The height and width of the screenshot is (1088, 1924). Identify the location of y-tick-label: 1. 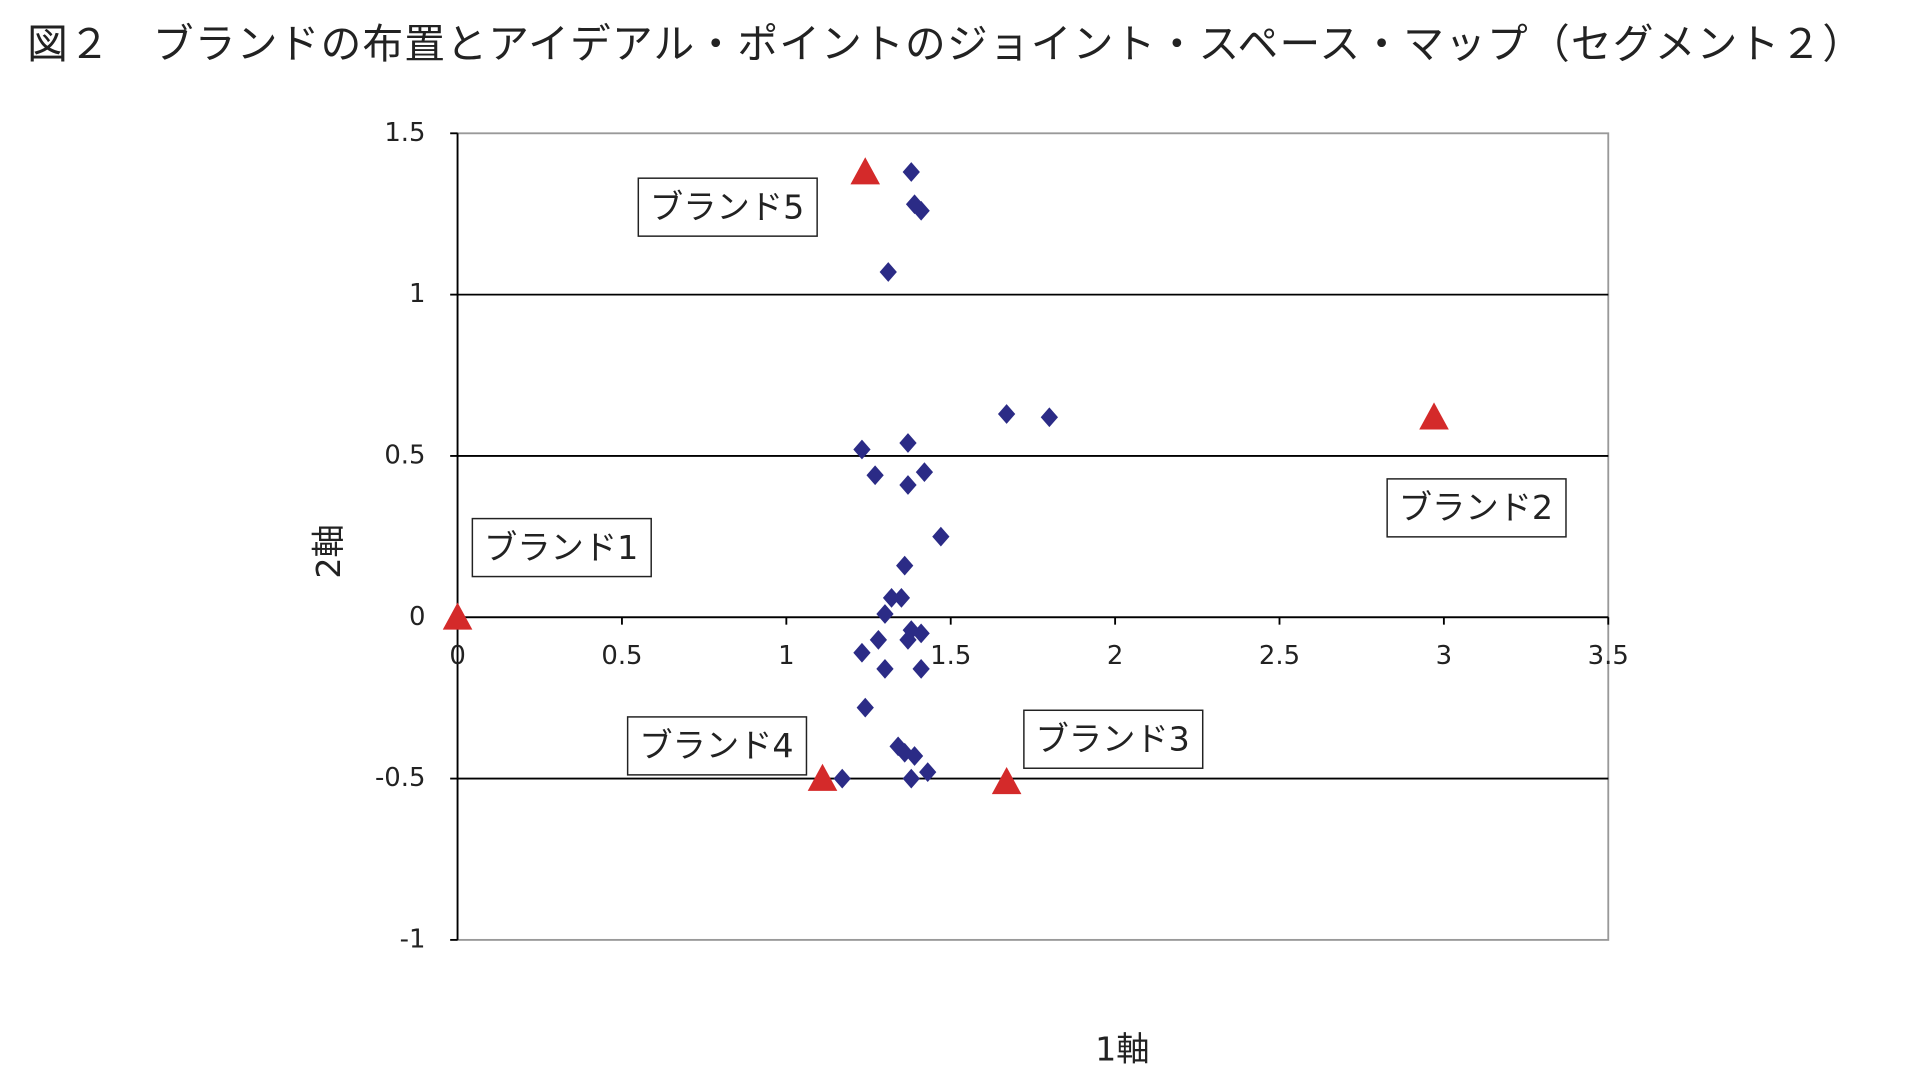
(417, 294).